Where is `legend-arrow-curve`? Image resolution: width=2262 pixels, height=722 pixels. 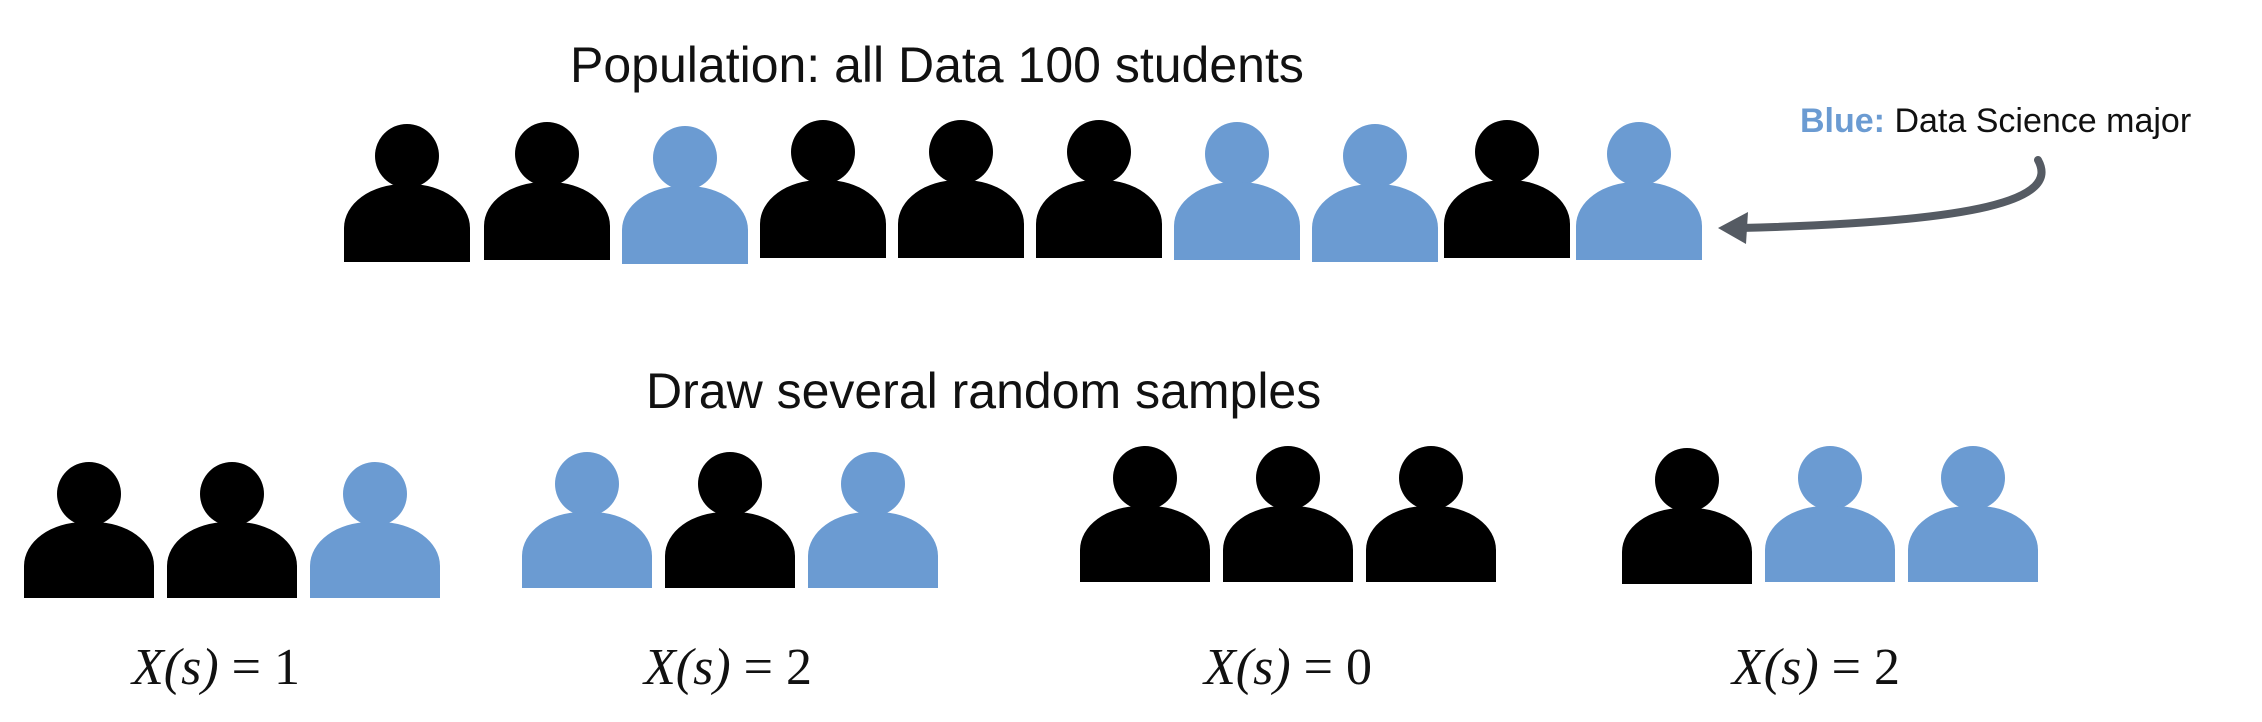
legend-arrow-curve is located at coordinates (1891, 194).